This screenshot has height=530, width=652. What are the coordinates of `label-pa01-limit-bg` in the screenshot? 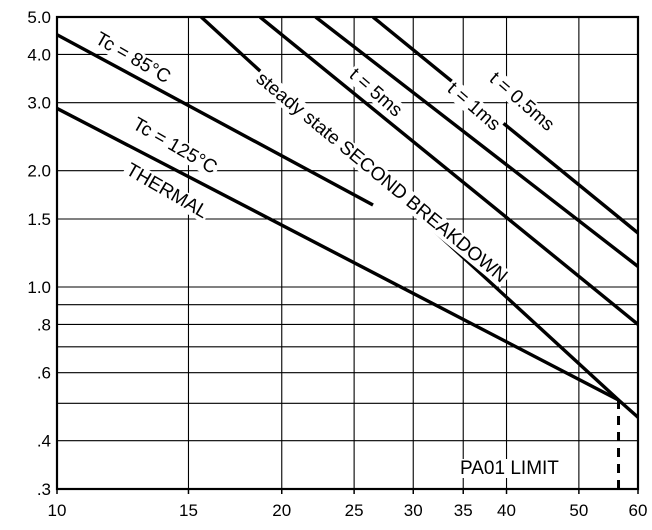 It's located at (510, 468).